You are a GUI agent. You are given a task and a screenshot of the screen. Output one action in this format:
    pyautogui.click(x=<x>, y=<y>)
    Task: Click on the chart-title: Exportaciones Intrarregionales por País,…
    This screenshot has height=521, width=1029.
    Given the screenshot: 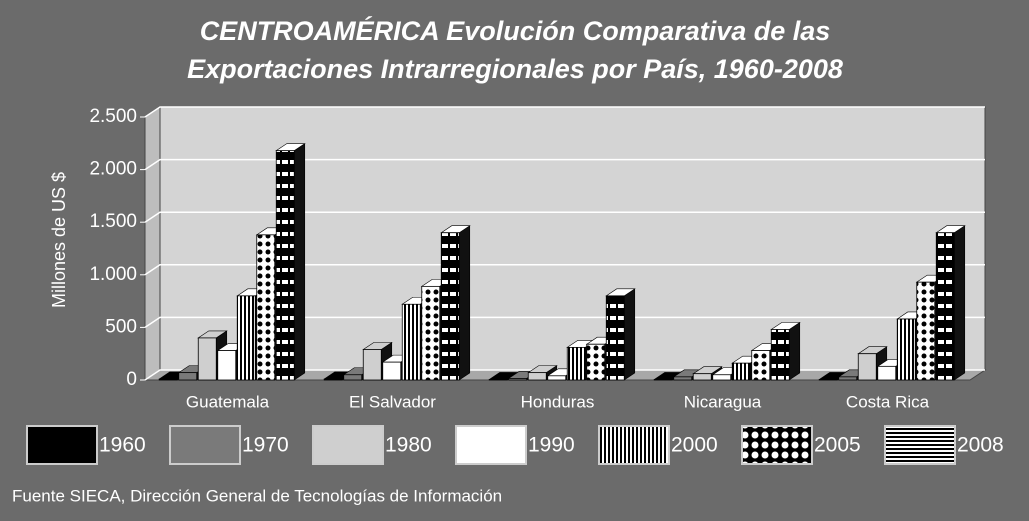 What is the action you would take?
    pyautogui.click(x=515, y=69)
    